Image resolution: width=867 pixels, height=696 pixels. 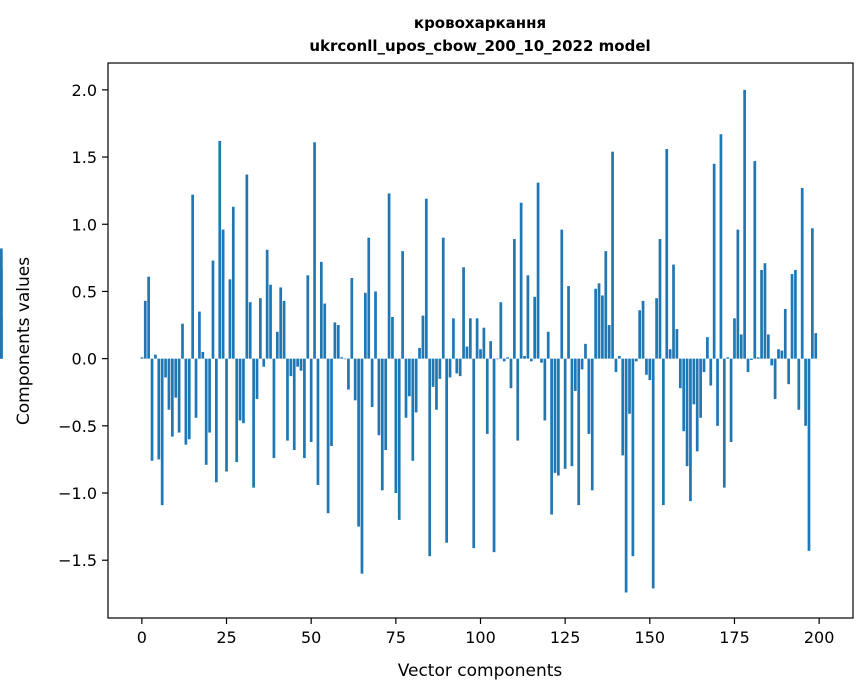 I want to click on x-axis: 0 25 50 75 100 125 150 175 200, so click(x=485, y=632).